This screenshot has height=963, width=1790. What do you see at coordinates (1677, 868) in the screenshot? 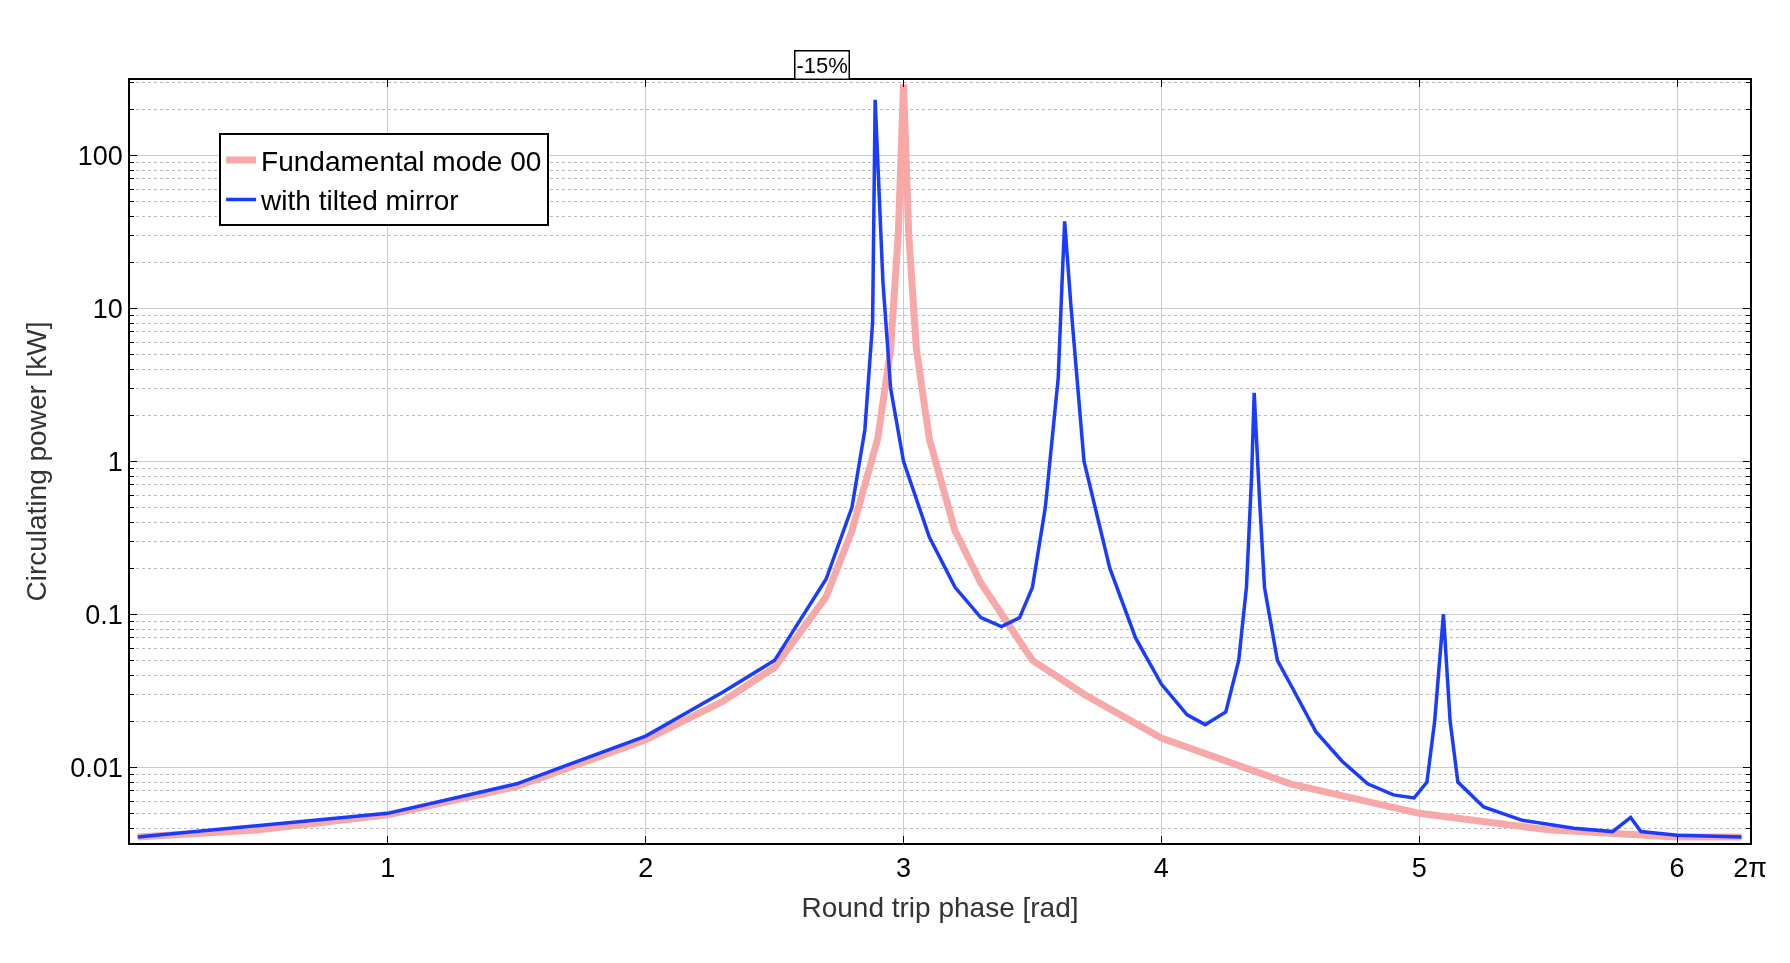
I see `x-tick-label: 6` at bounding box center [1677, 868].